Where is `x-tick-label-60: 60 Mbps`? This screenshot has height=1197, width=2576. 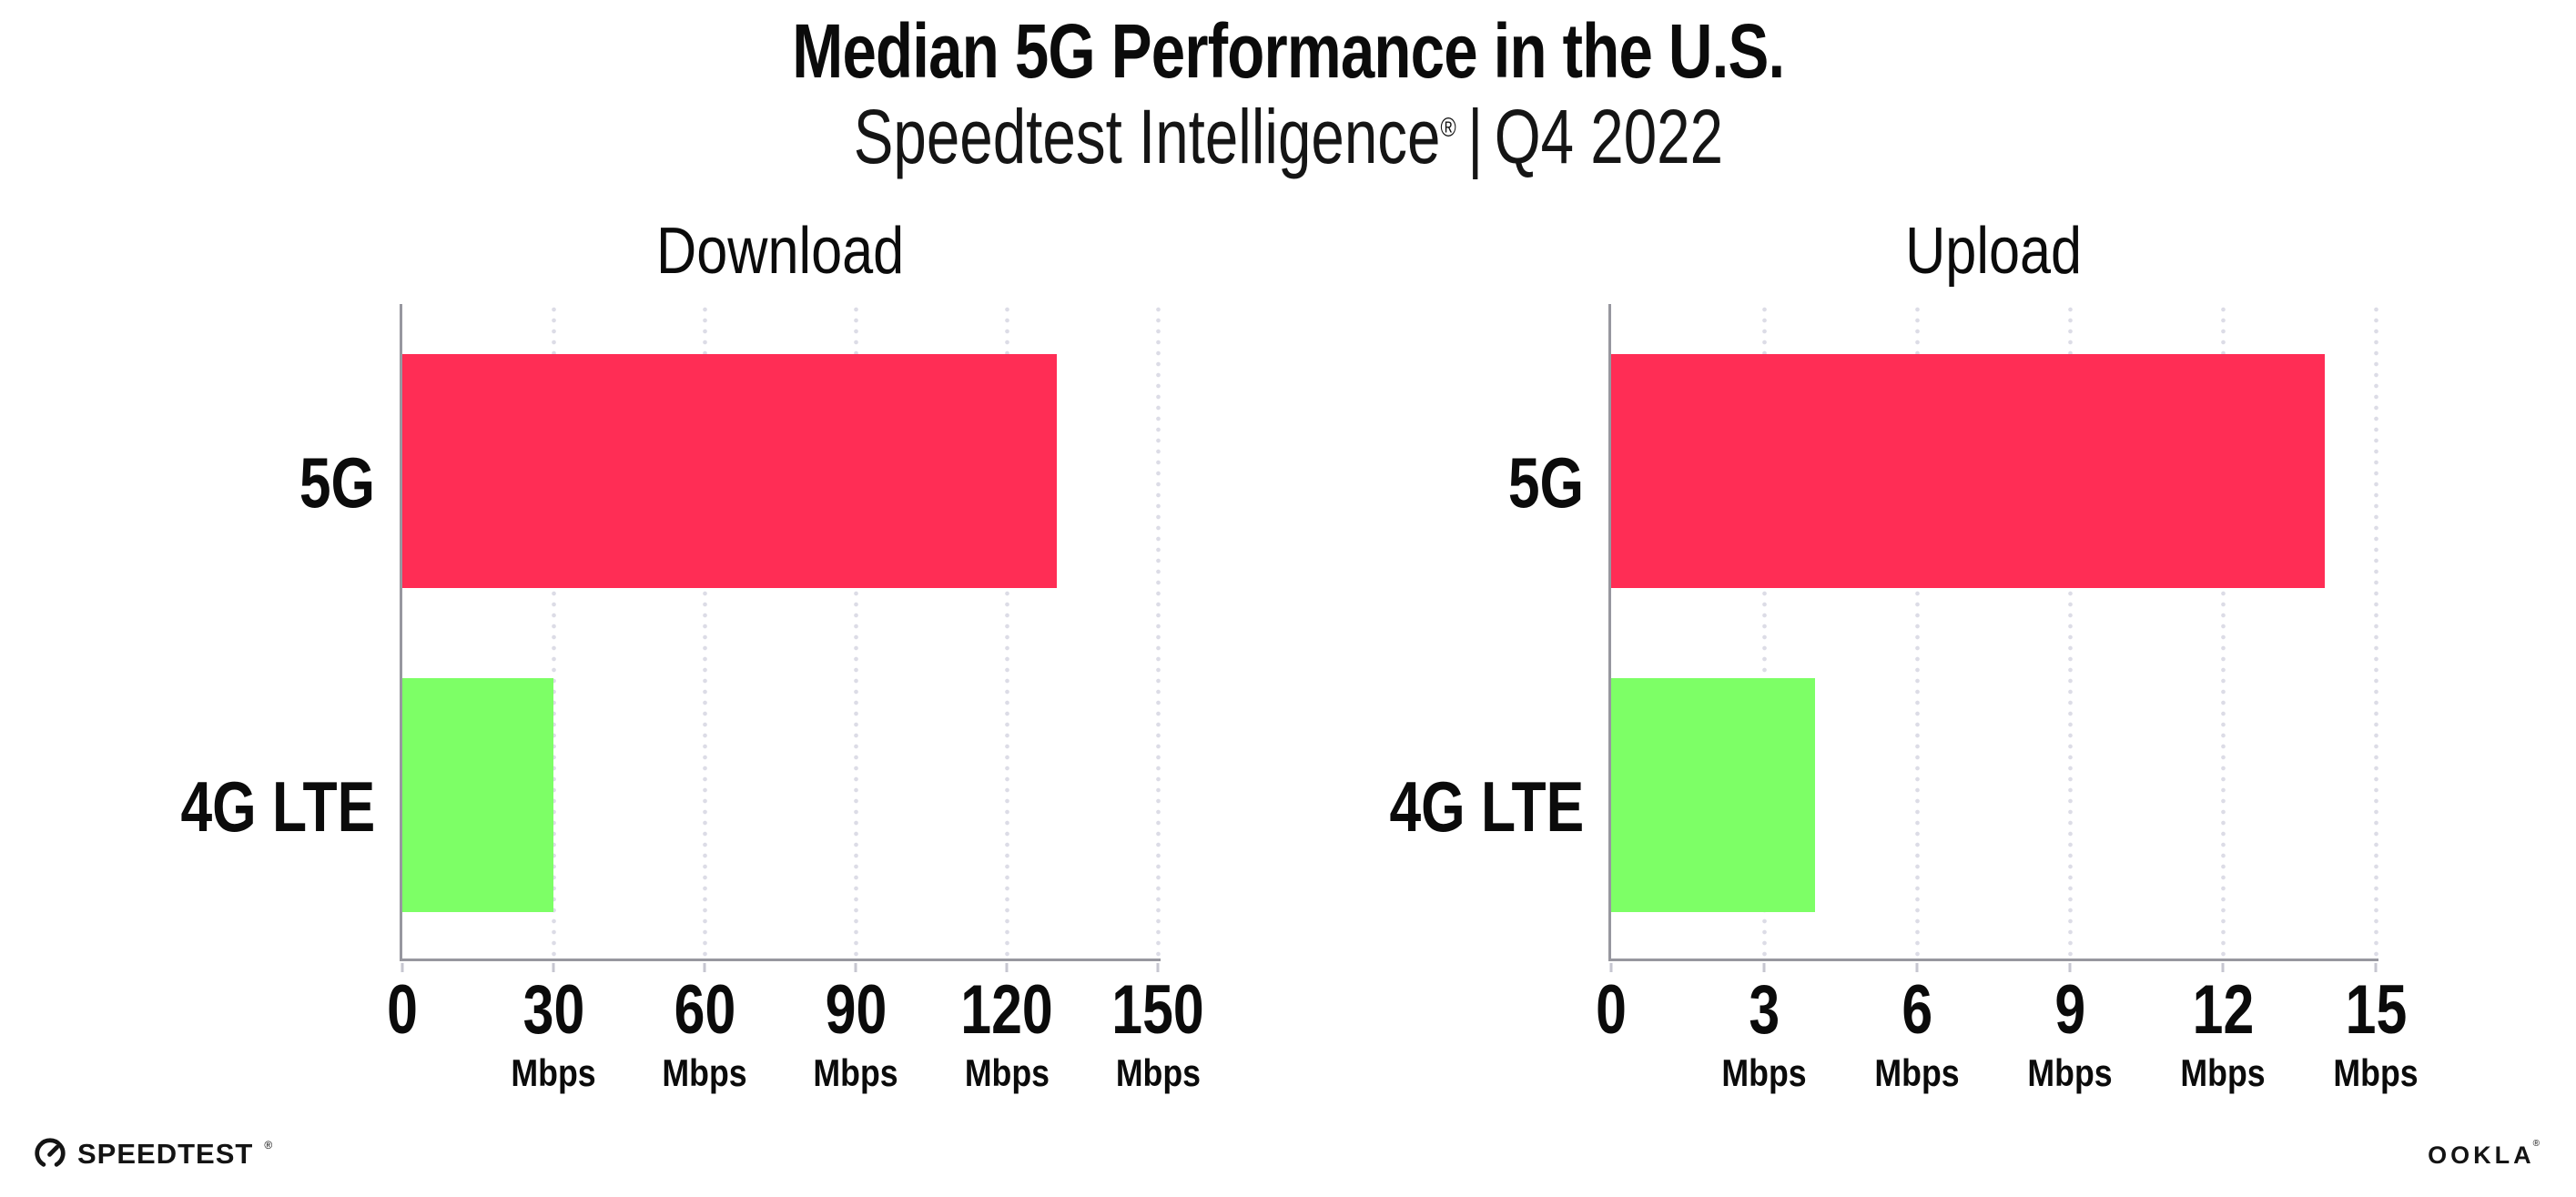
x-tick-label-60: 60 Mbps is located at coordinates (704, 1034).